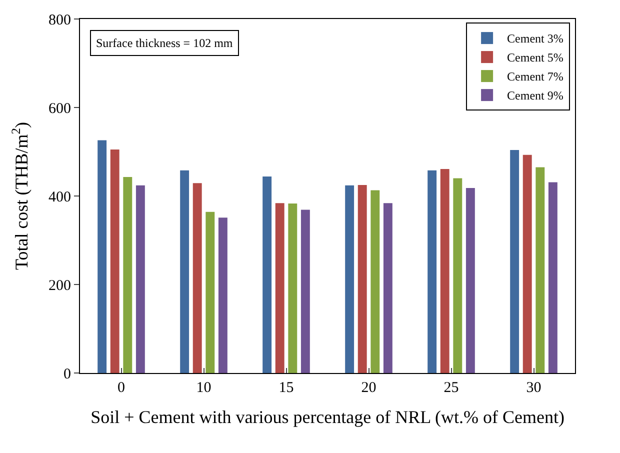  I want to click on legend-label: Cement 3%, so click(535, 39).